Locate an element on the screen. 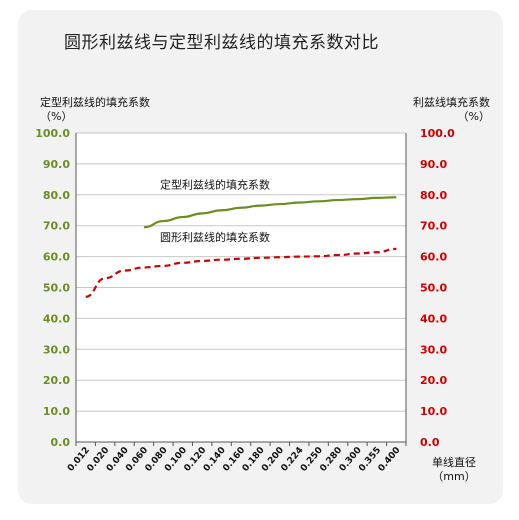 This screenshot has height=520, width=519. left-tick-label: 80.0 is located at coordinates (56, 195).